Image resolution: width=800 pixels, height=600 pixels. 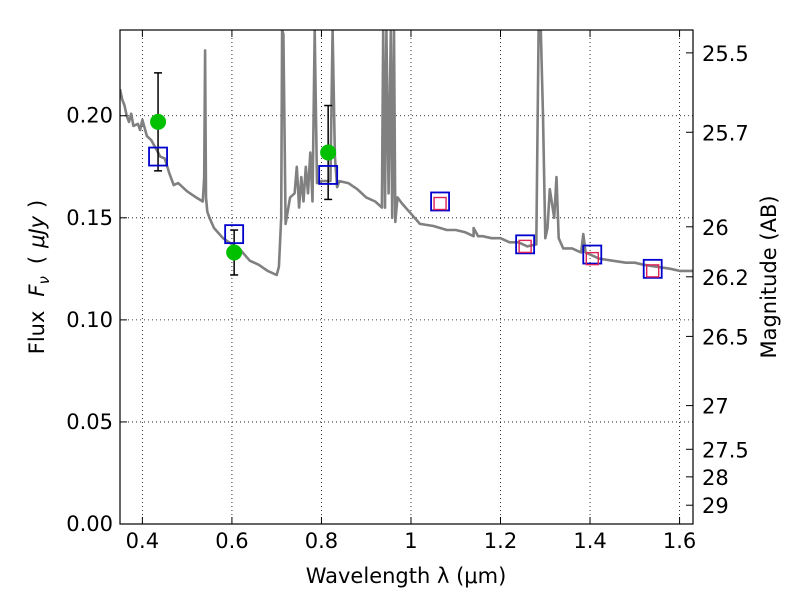 What do you see at coordinates (321, 541) in the screenshot?
I see `x-tick-label: 0.8` at bounding box center [321, 541].